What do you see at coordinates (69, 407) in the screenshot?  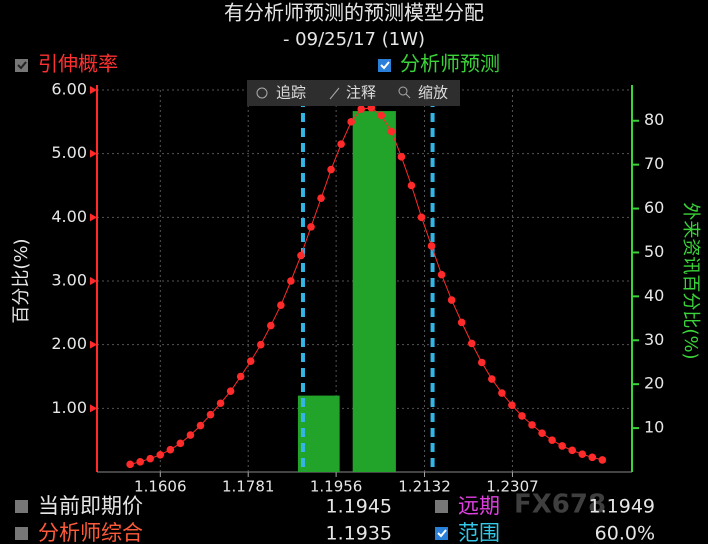 I see `y-tick-label: 1.00` at bounding box center [69, 407].